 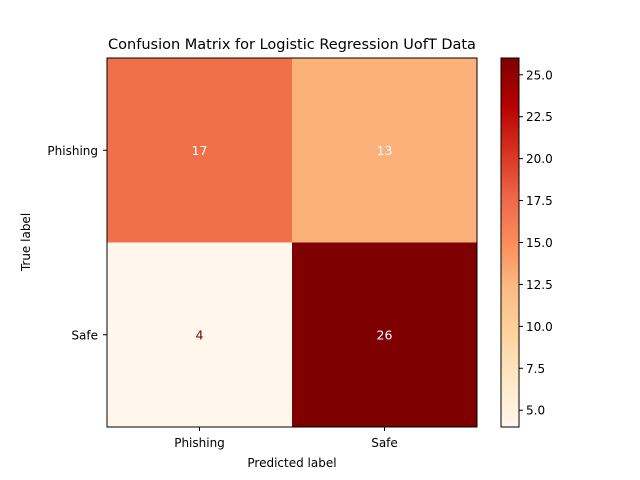 What do you see at coordinates (77, 243) in the screenshot?
I see `y-axis-ticks: Phishing Safe` at bounding box center [77, 243].